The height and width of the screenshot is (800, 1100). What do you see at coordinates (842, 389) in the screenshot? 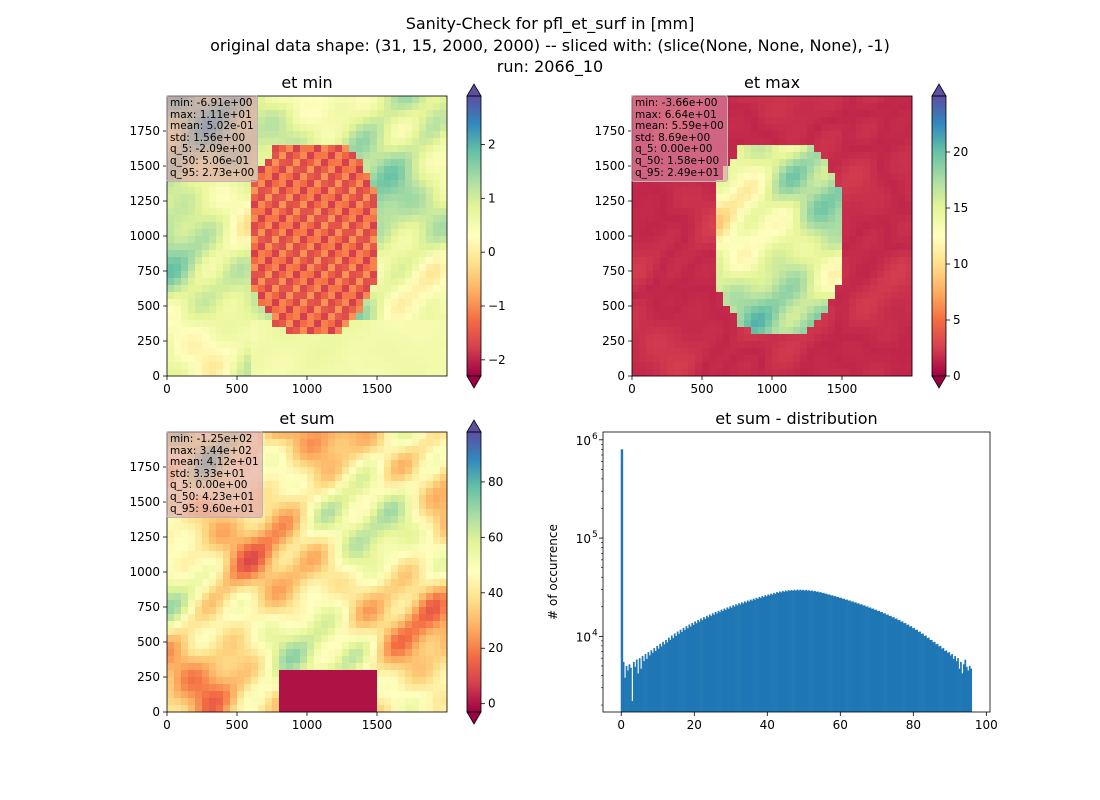
I see `x-tick-label: 1500` at bounding box center [842, 389].